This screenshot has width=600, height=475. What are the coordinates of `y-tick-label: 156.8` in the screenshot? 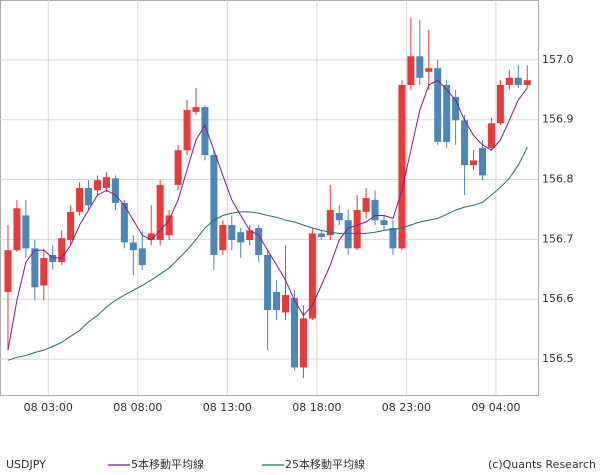 It's located at (558, 179).